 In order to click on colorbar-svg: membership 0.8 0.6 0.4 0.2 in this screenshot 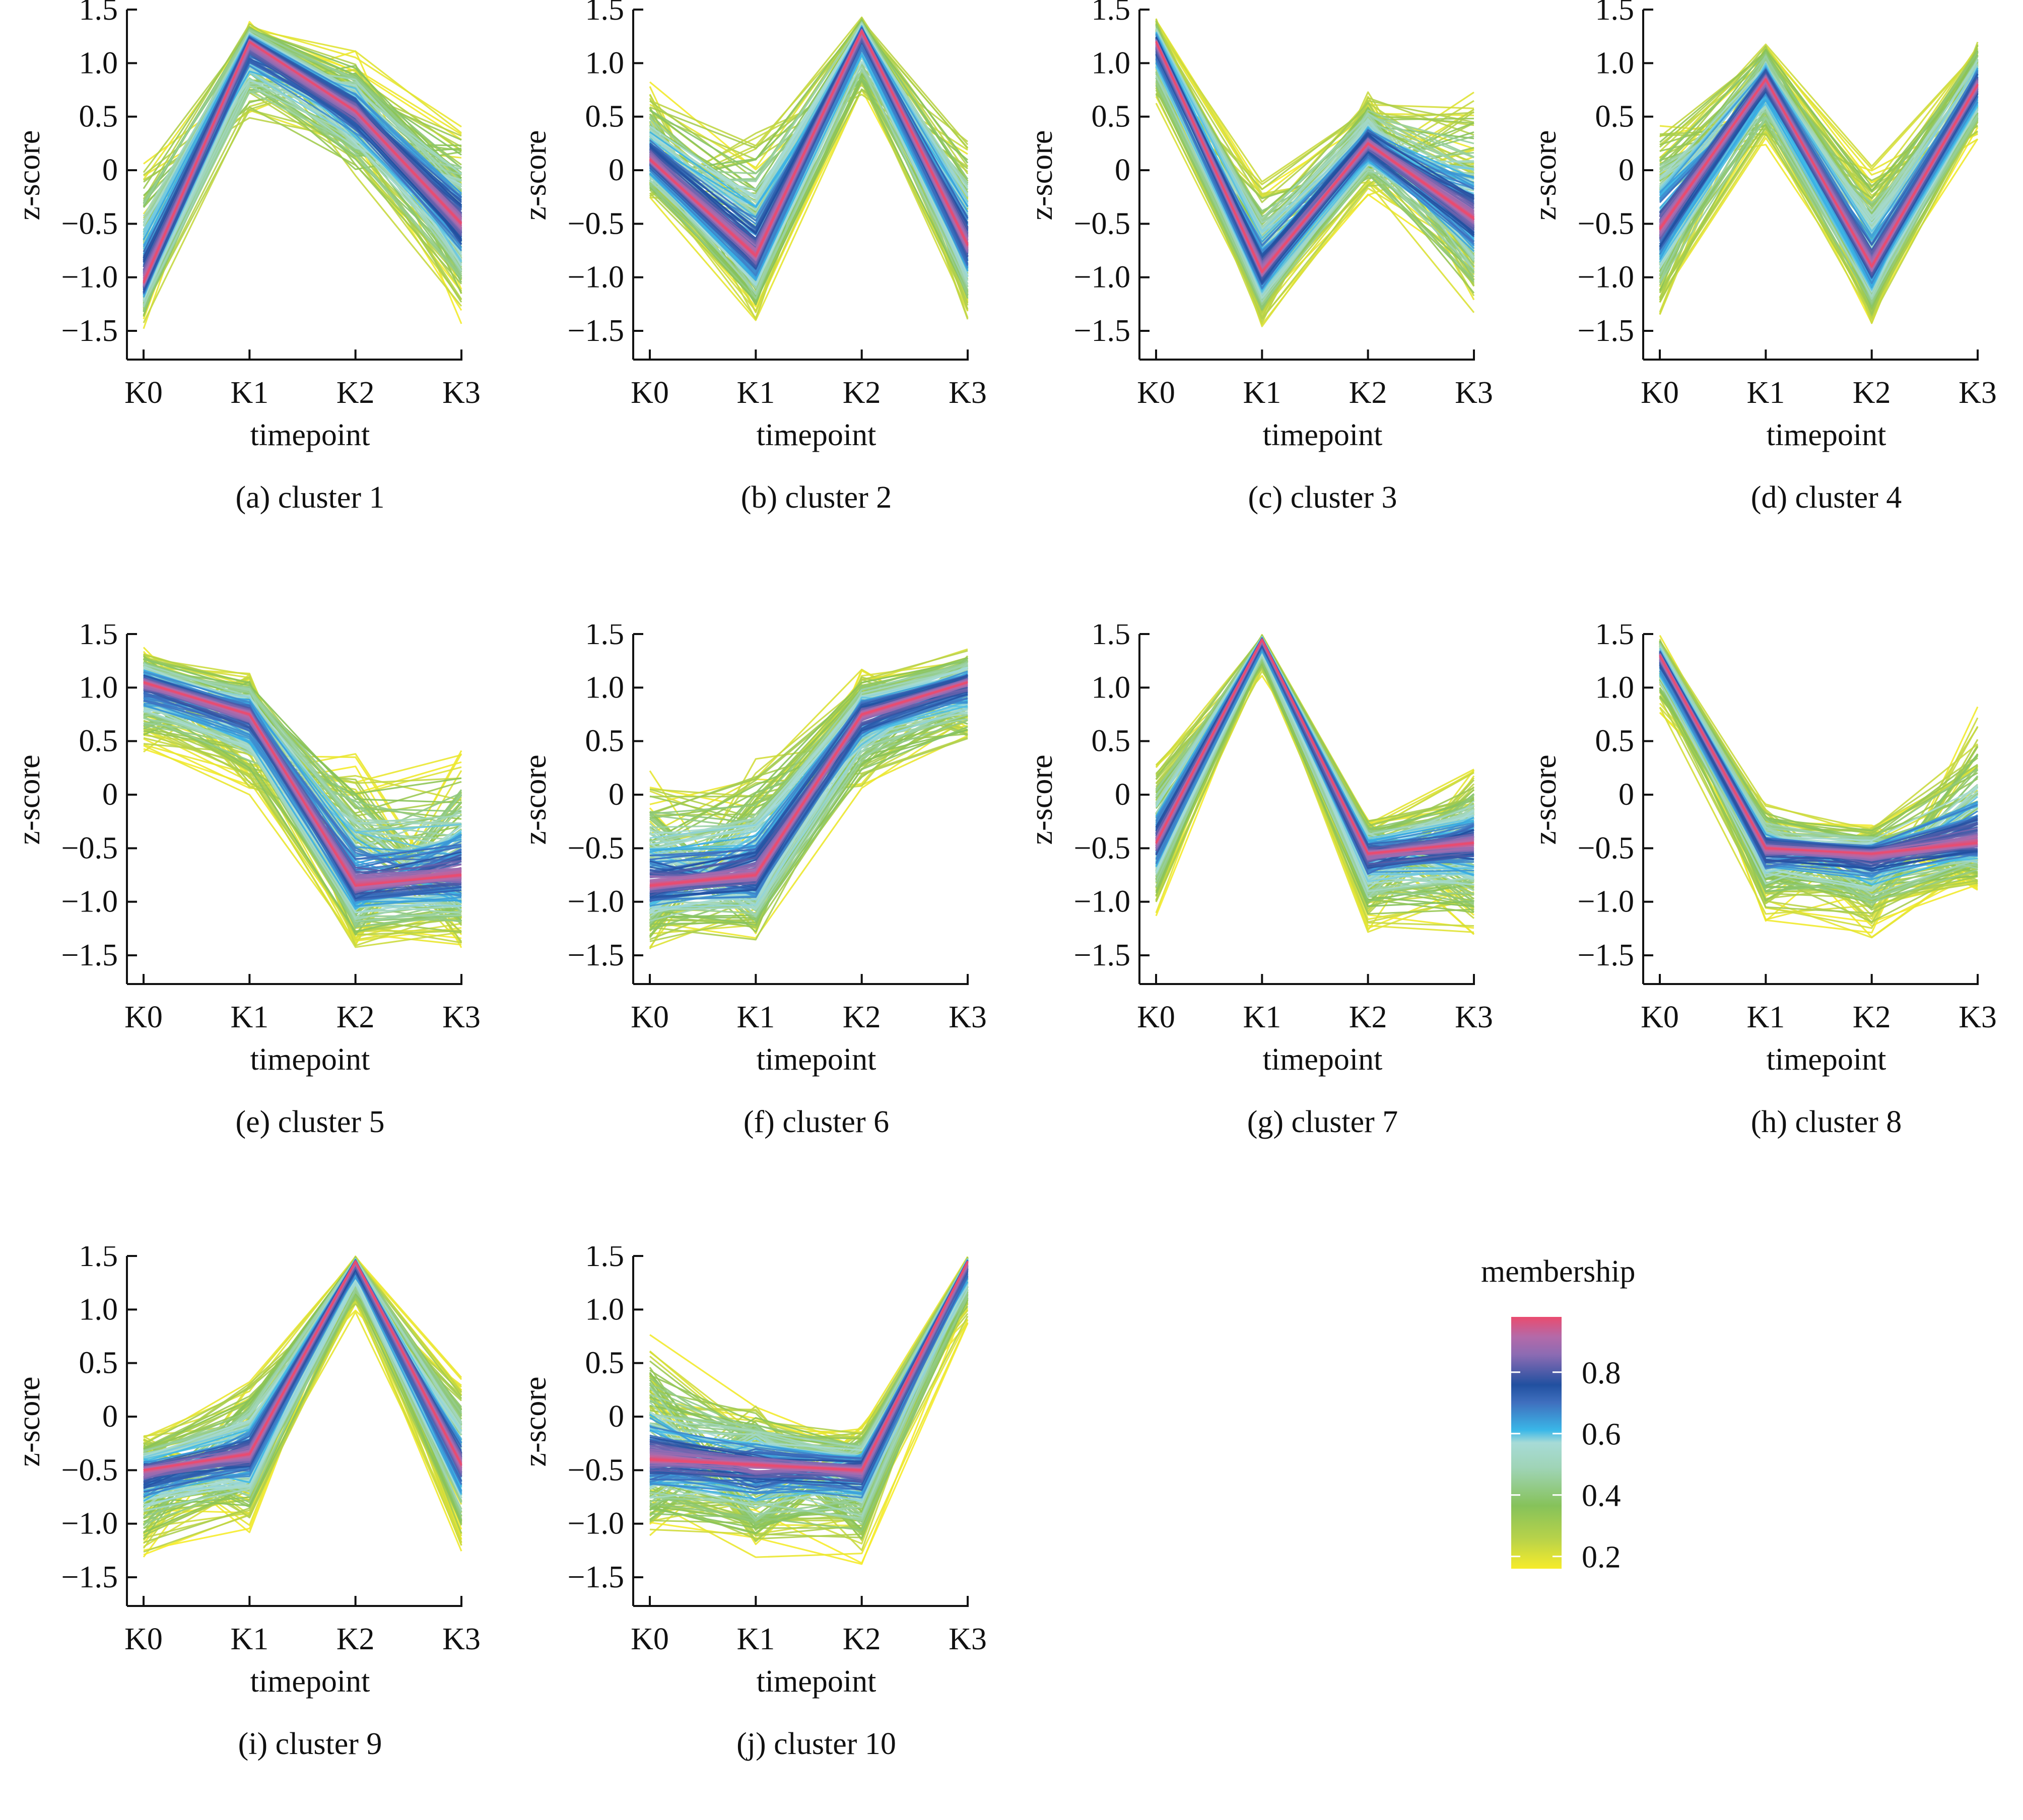, I will do `click(1559, 1414)`.